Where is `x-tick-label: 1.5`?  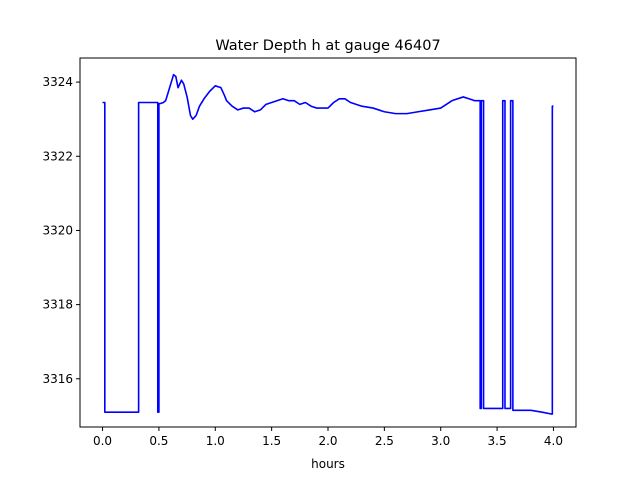
x-tick-label: 1.5 is located at coordinates (271, 441).